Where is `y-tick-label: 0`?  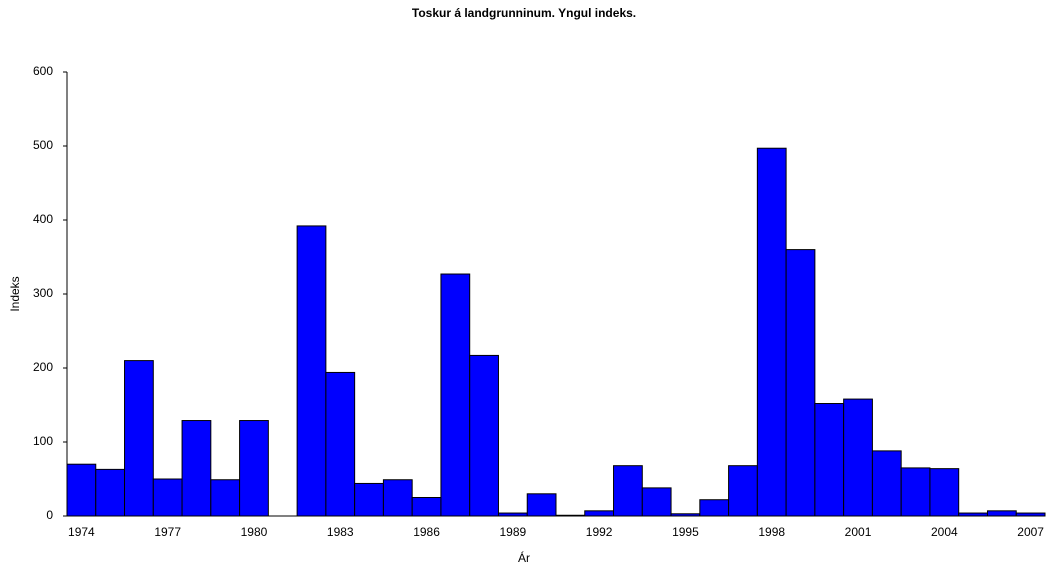 y-tick-label: 0 is located at coordinates (49, 515).